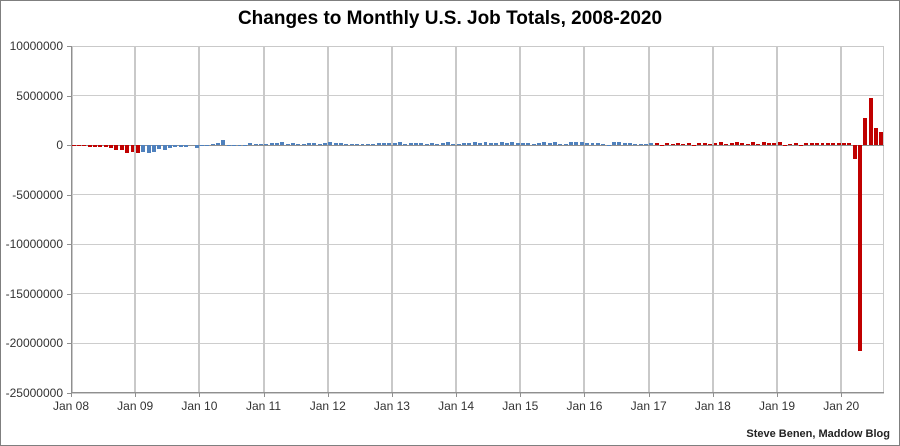 This screenshot has height=446, width=900. What do you see at coordinates (818, 434) in the screenshot?
I see `attribution: Steve Benen, Maddow Blog` at bounding box center [818, 434].